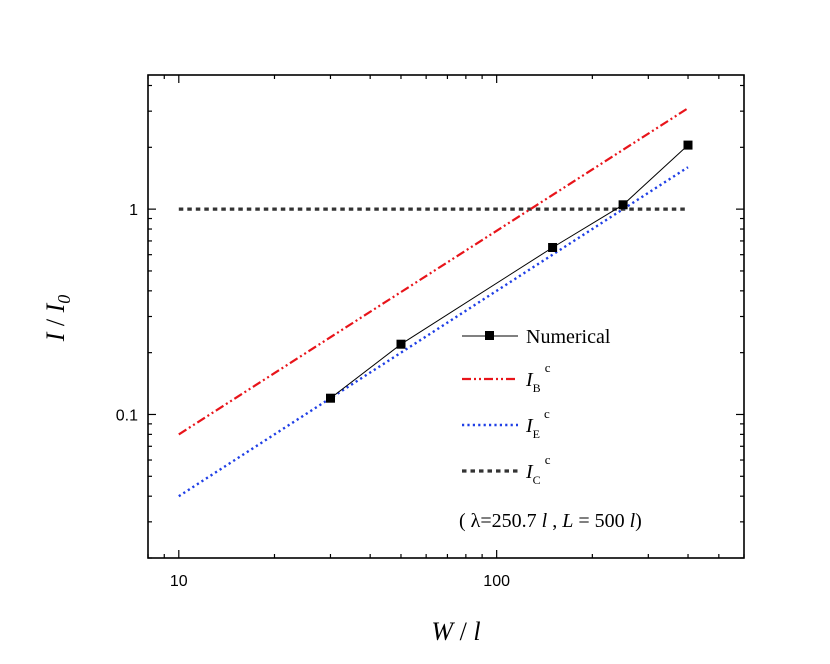 Image resolution: width=830 pixels, height=664 pixels. What do you see at coordinates (133, 210) in the screenshot?
I see `y-tick-label: 1` at bounding box center [133, 210].